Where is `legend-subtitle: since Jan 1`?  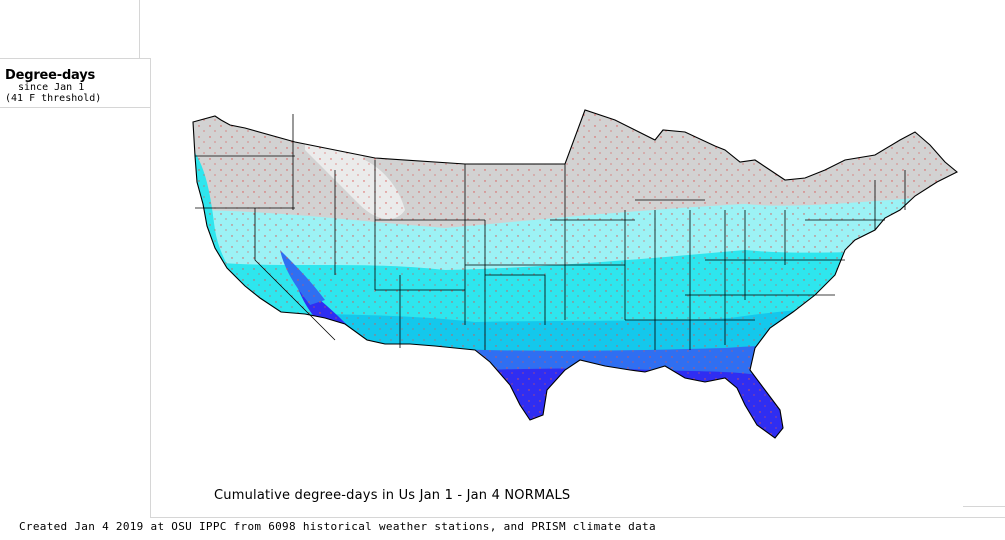
legend-subtitle: since Jan 1 is located at coordinates (51, 87).